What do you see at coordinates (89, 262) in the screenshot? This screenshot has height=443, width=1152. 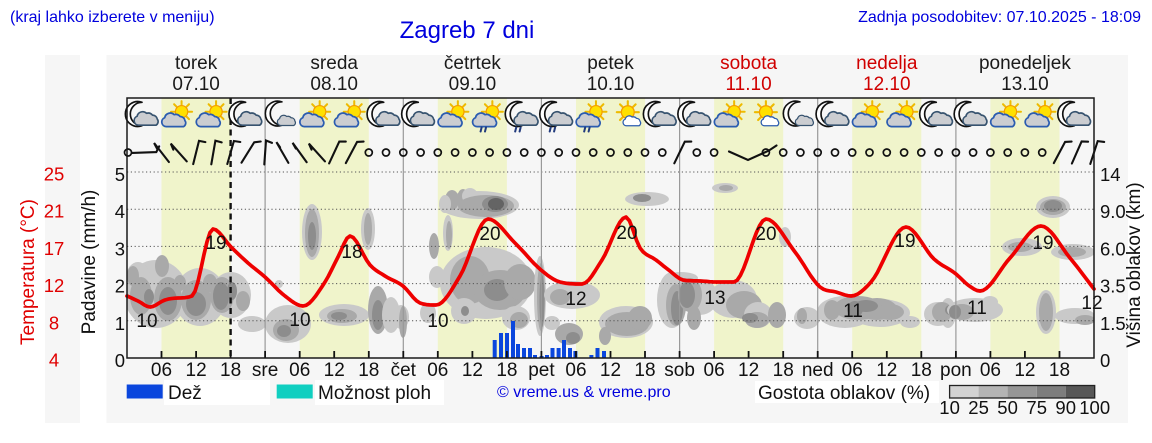 I see `svg-text: Padavine (mm/h)` at bounding box center [89, 262].